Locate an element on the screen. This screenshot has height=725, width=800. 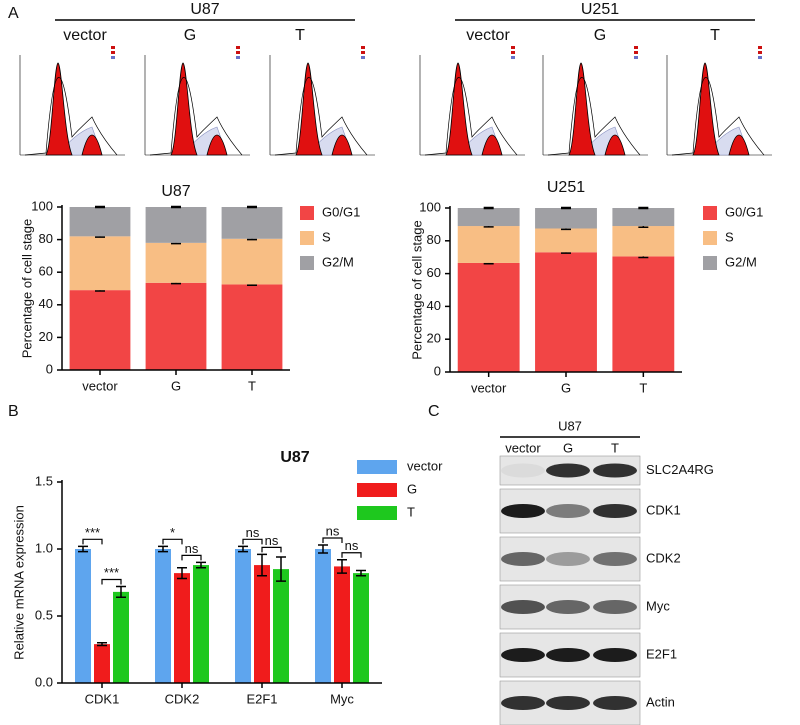
chart-title: U251 is located at coordinates (566, 187).